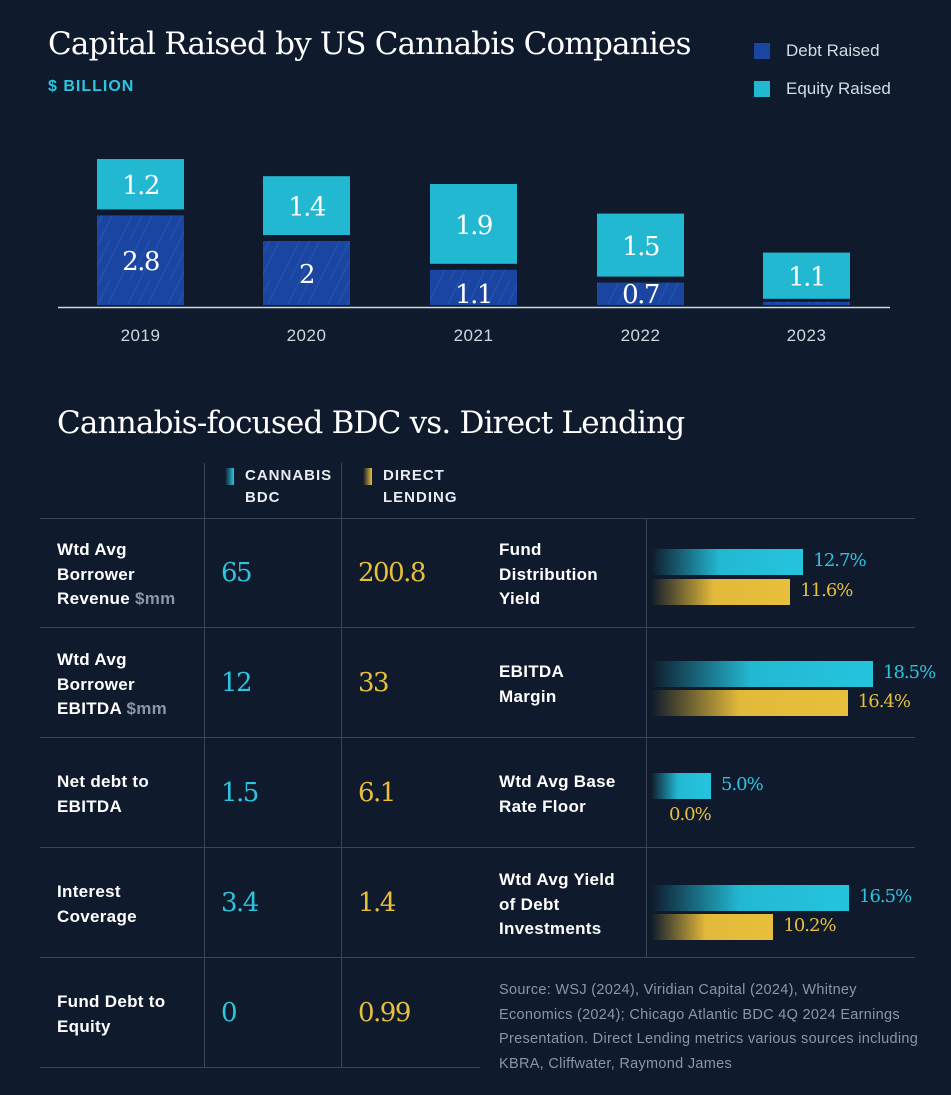  Describe the element at coordinates (96, 574) in the screenshot. I see `row-label-line: Borrower` at that location.